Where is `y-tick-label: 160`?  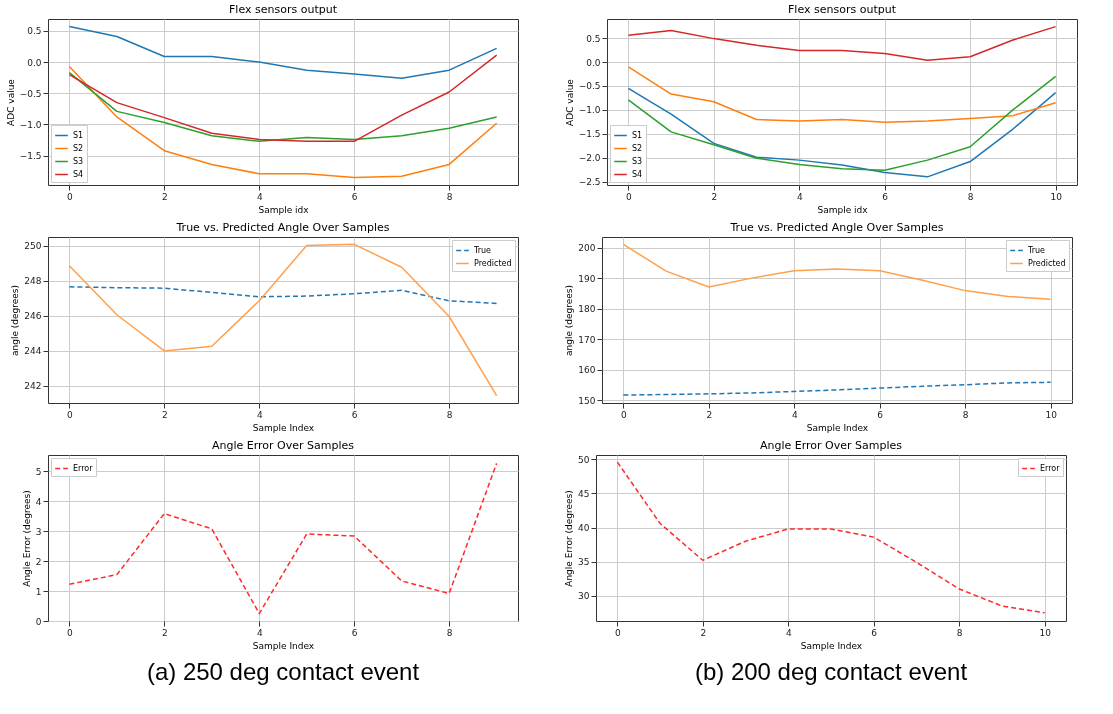
y-tick-label: 160 is located at coordinates (587, 370).